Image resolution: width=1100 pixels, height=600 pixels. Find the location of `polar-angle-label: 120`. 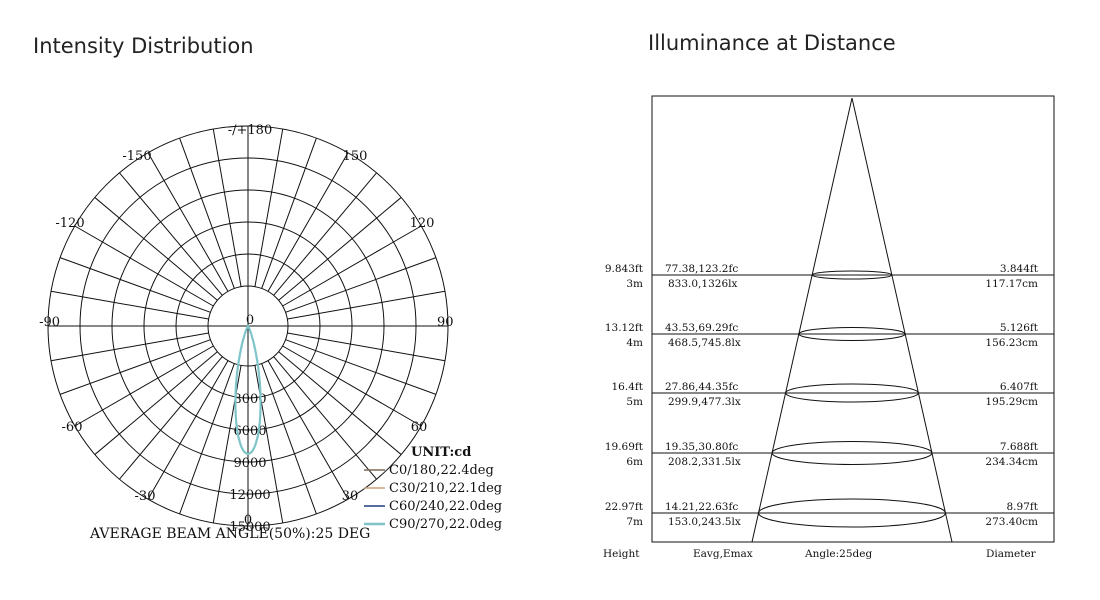

polar-angle-label: 120 is located at coordinates (422, 223).